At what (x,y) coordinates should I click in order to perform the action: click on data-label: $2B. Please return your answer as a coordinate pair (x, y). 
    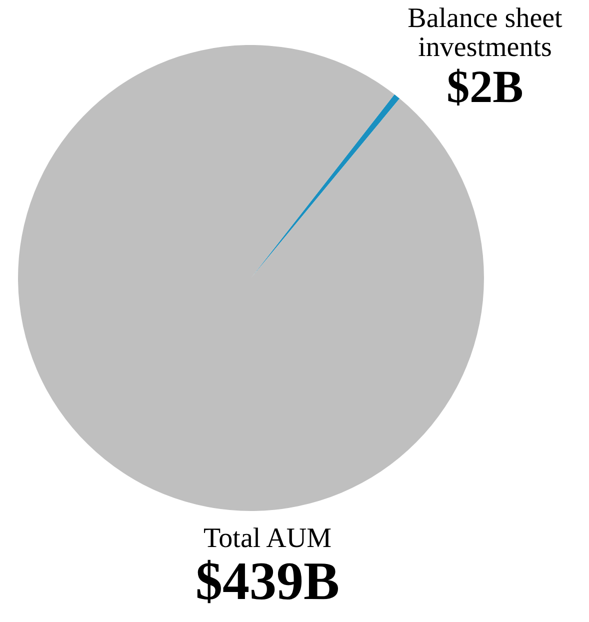
    Looking at the image, I should click on (485, 86).